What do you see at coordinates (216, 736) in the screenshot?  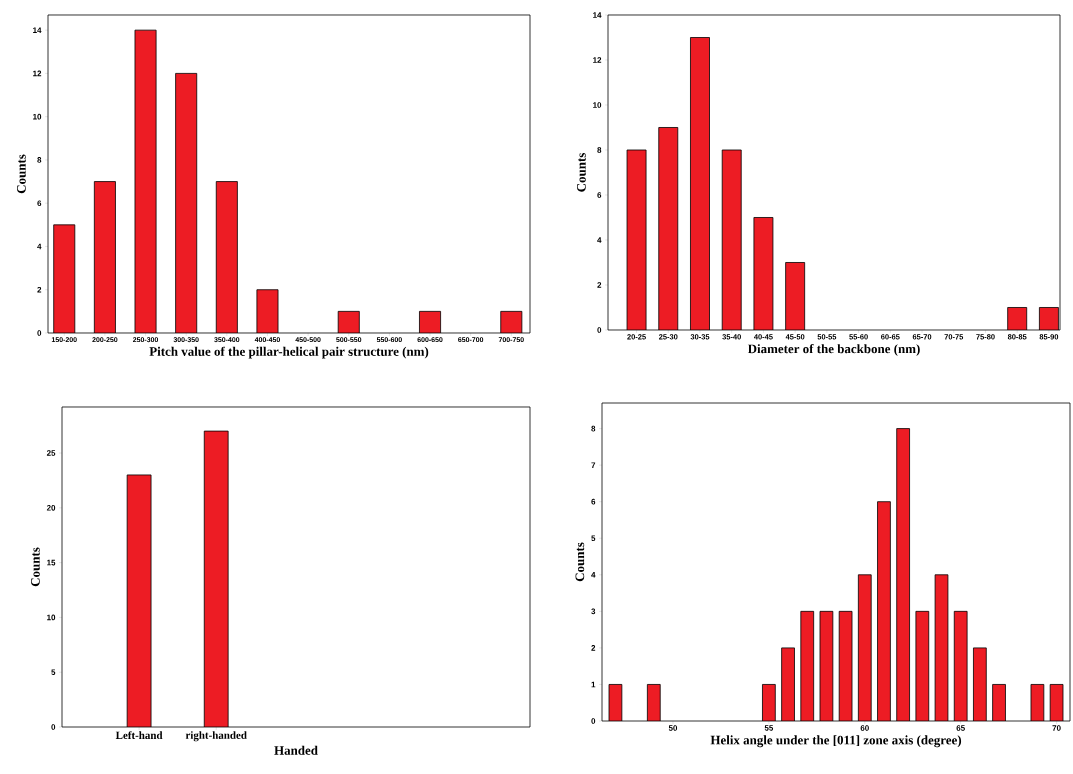 I see `x-tick-label: right-handed` at bounding box center [216, 736].